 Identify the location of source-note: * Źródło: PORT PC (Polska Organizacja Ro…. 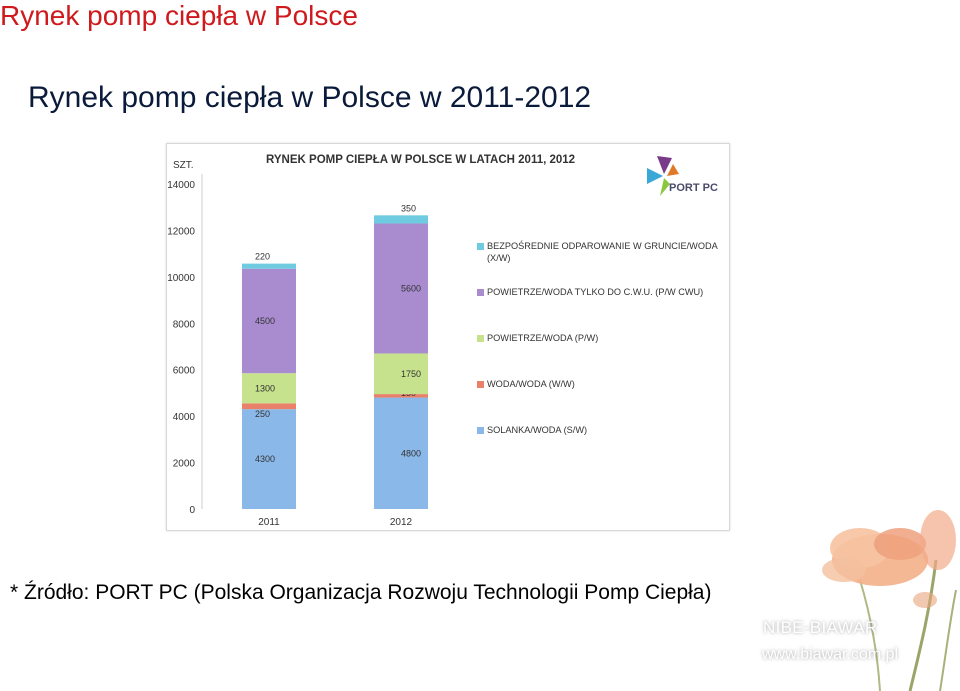
(361, 592).